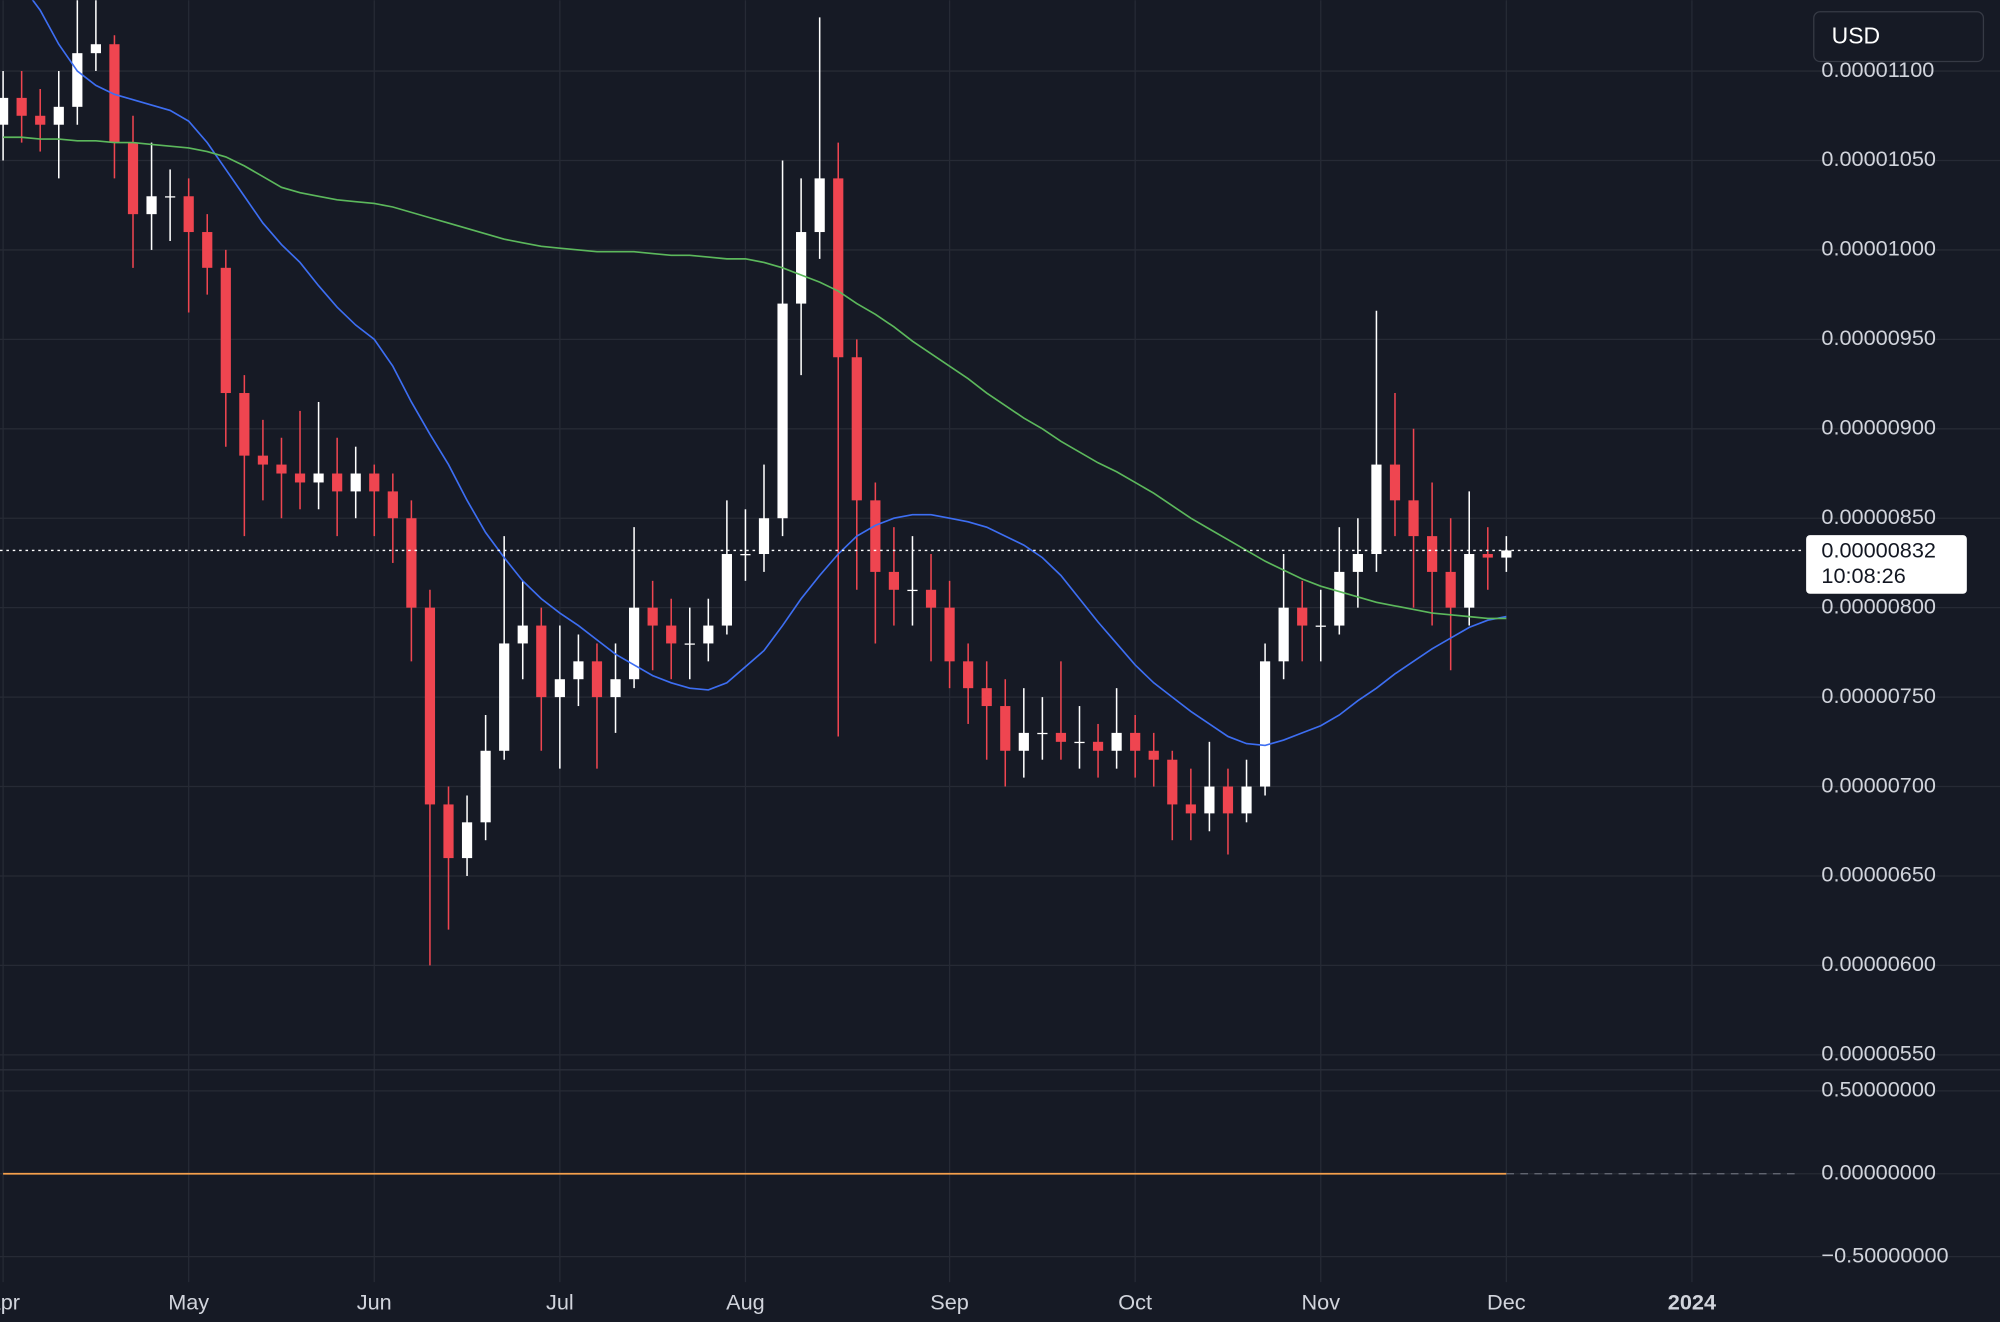  Describe the element at coordinates (1878, 1053) in the screenshot. I see `y-tick-label: 0.00000550` at that location.